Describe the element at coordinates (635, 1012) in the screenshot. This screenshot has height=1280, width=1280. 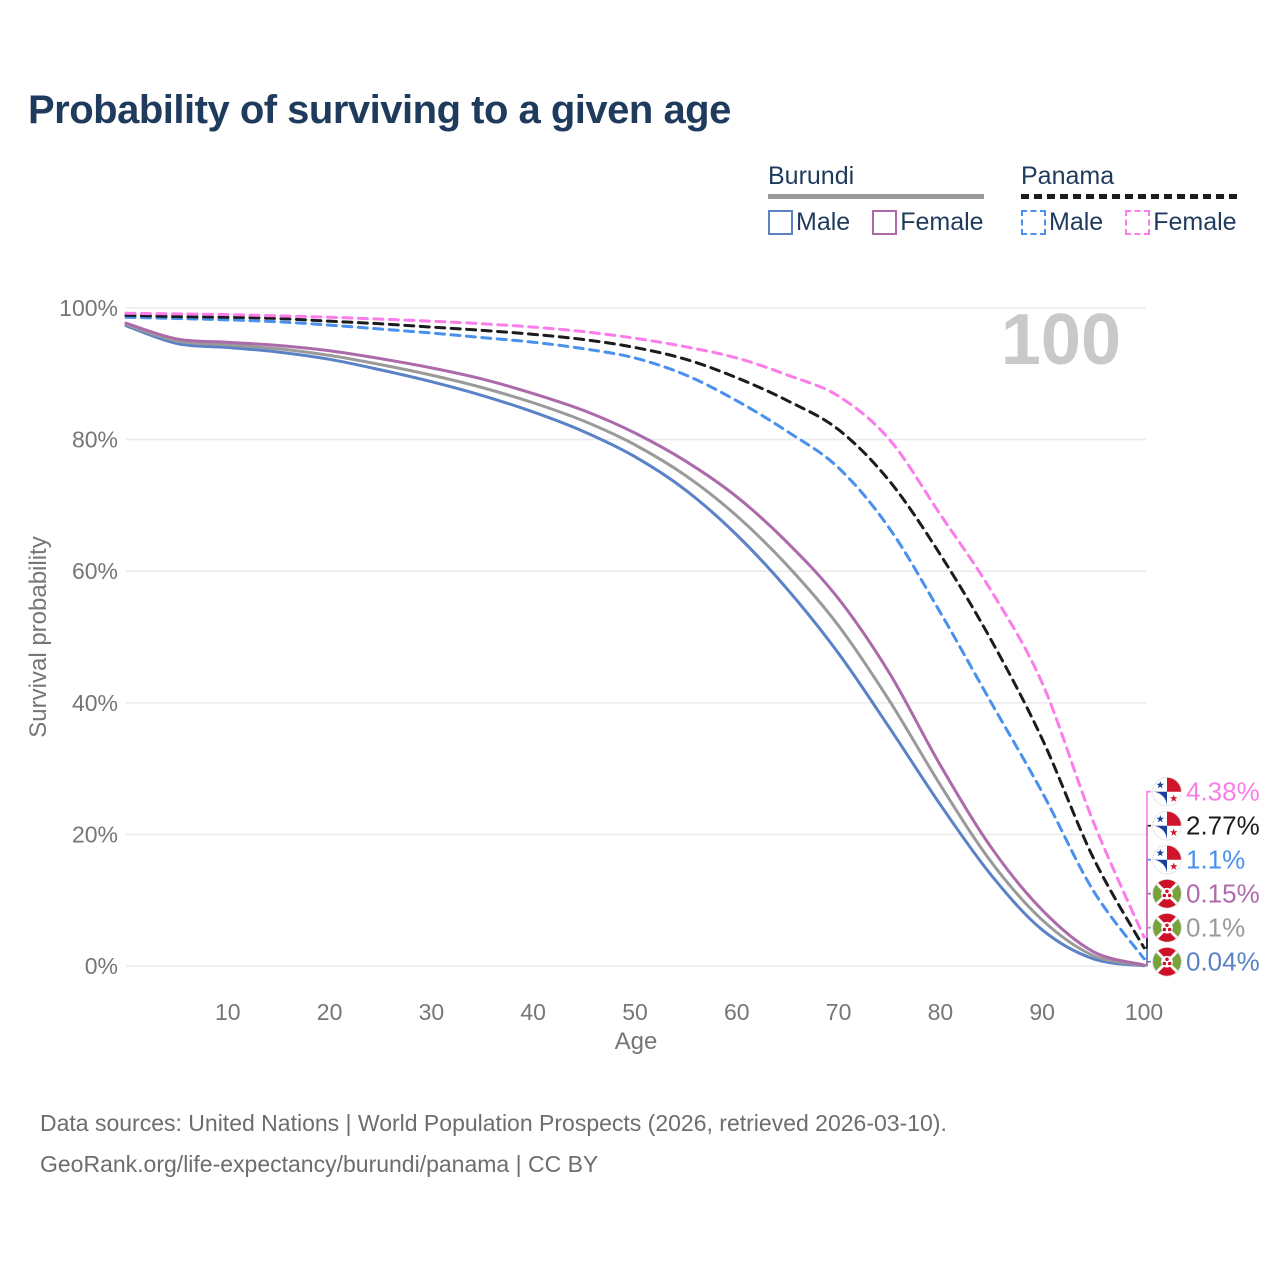
I see `x-tick-label: 50` at that location.